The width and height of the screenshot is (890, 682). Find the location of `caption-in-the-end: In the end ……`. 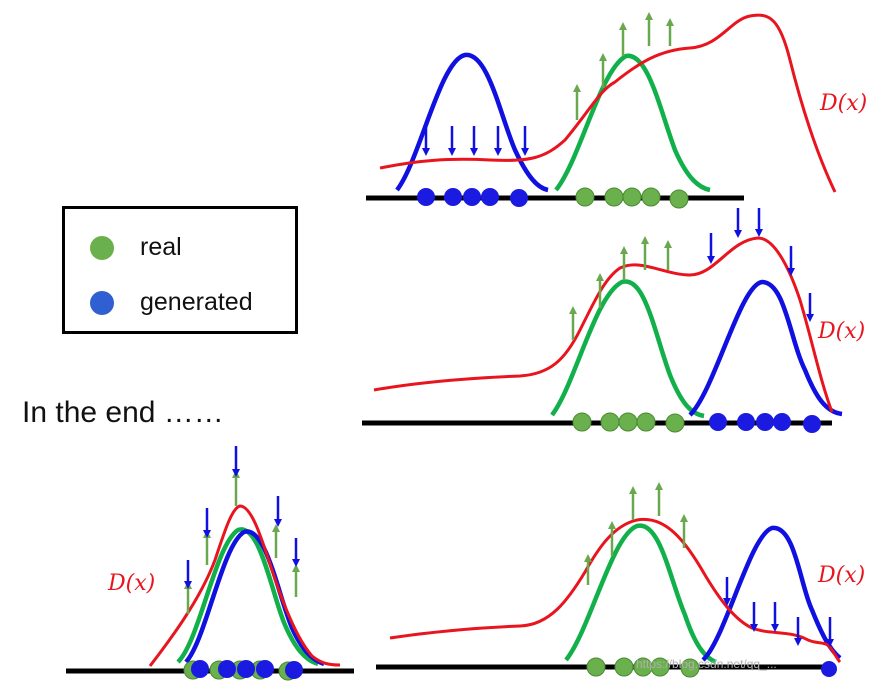

caption-in-the-end: In the end …… is located at coordinates (123, 412).